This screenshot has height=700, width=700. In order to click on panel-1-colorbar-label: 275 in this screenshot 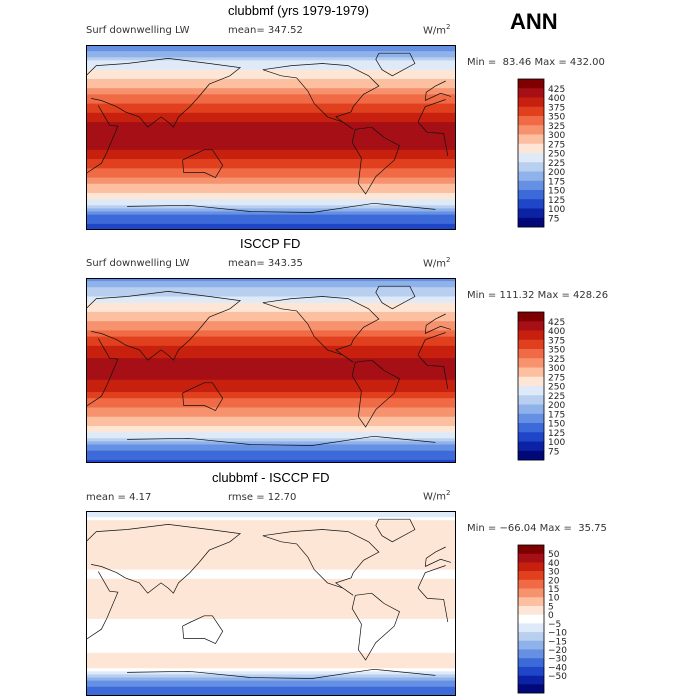, I will do `click(556, 145)`.